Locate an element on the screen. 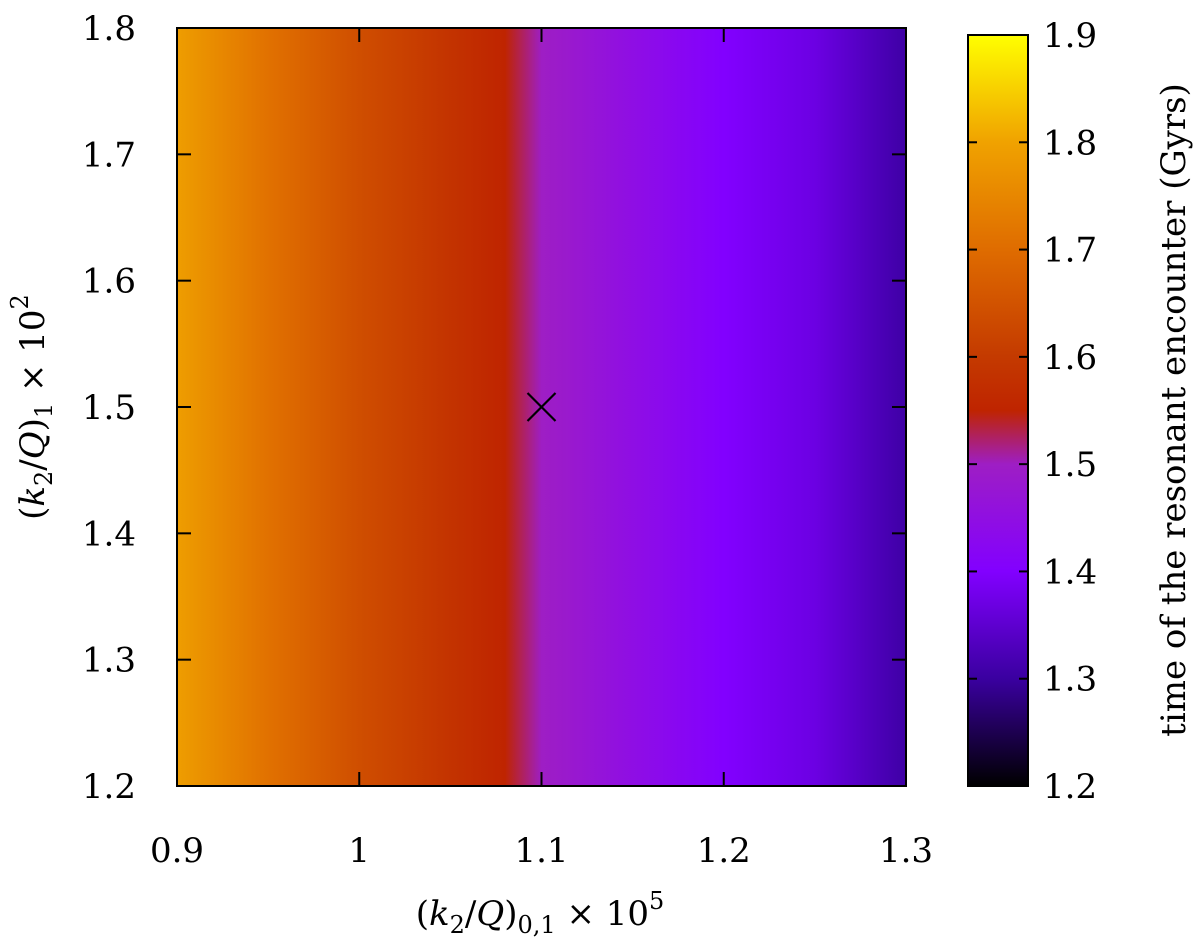  colorbar-tick-label: 1.2 is located at coordinates (1070, 787).